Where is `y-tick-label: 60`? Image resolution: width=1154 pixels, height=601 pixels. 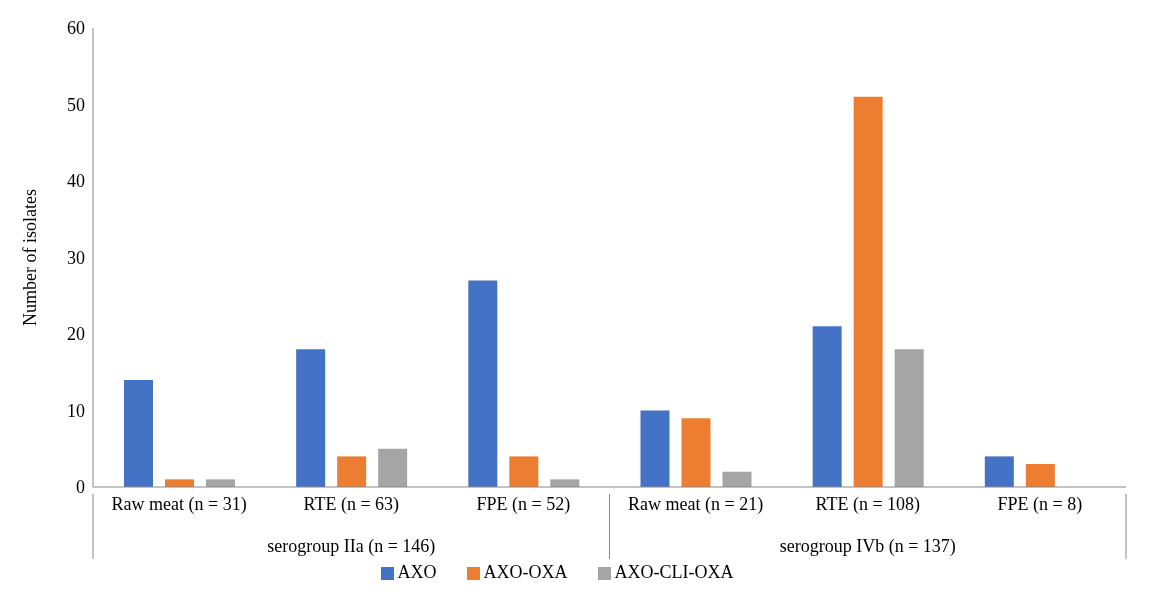 y-tick-label: 60 is located at coordinates (76, 28).